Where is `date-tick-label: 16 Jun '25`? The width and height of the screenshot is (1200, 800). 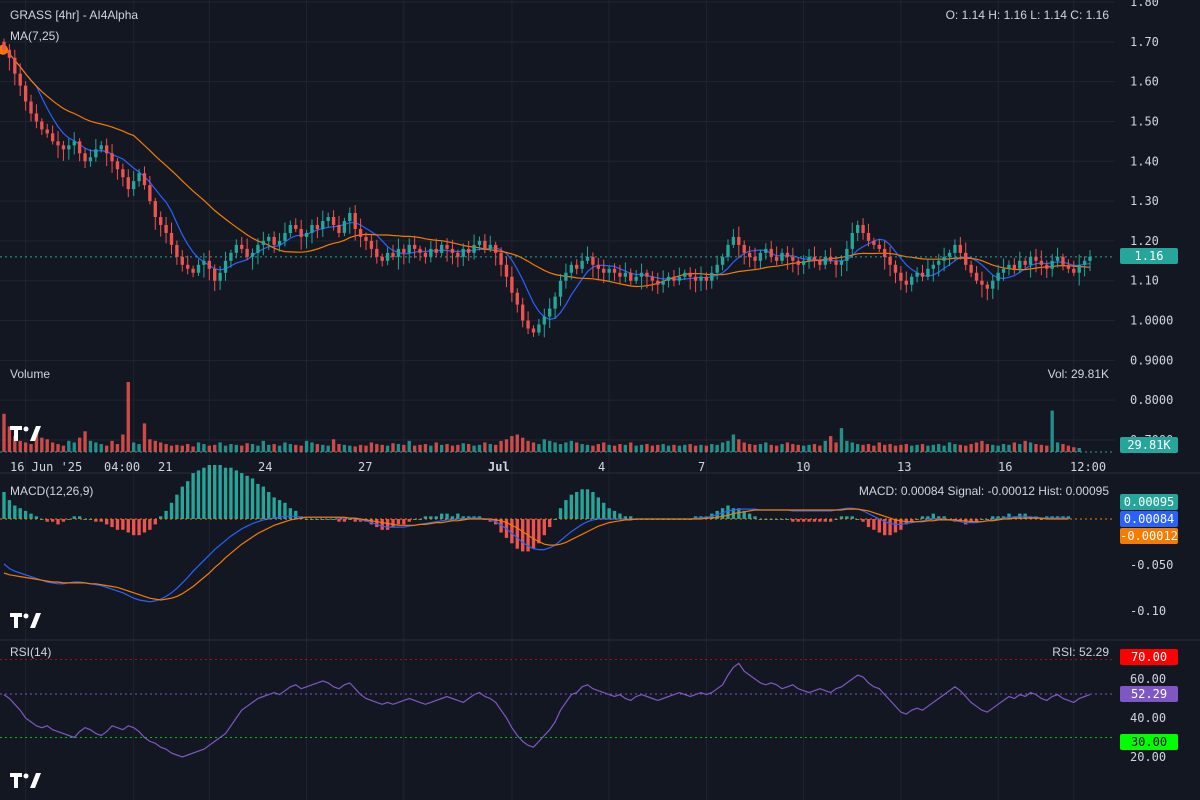
date-tick-label: 16 Jun '25 is located at coordinates (46, 467).